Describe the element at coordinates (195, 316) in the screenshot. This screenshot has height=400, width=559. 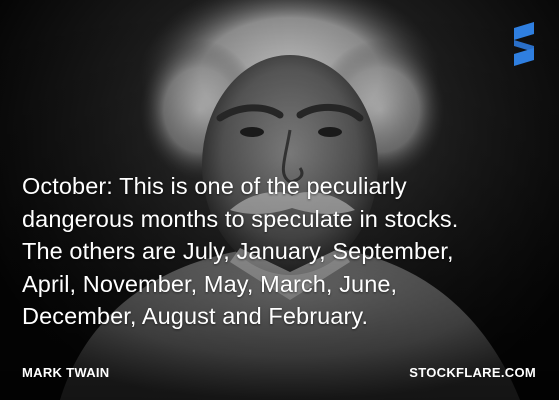
I see `quote-line: December, August and February.` at that location.